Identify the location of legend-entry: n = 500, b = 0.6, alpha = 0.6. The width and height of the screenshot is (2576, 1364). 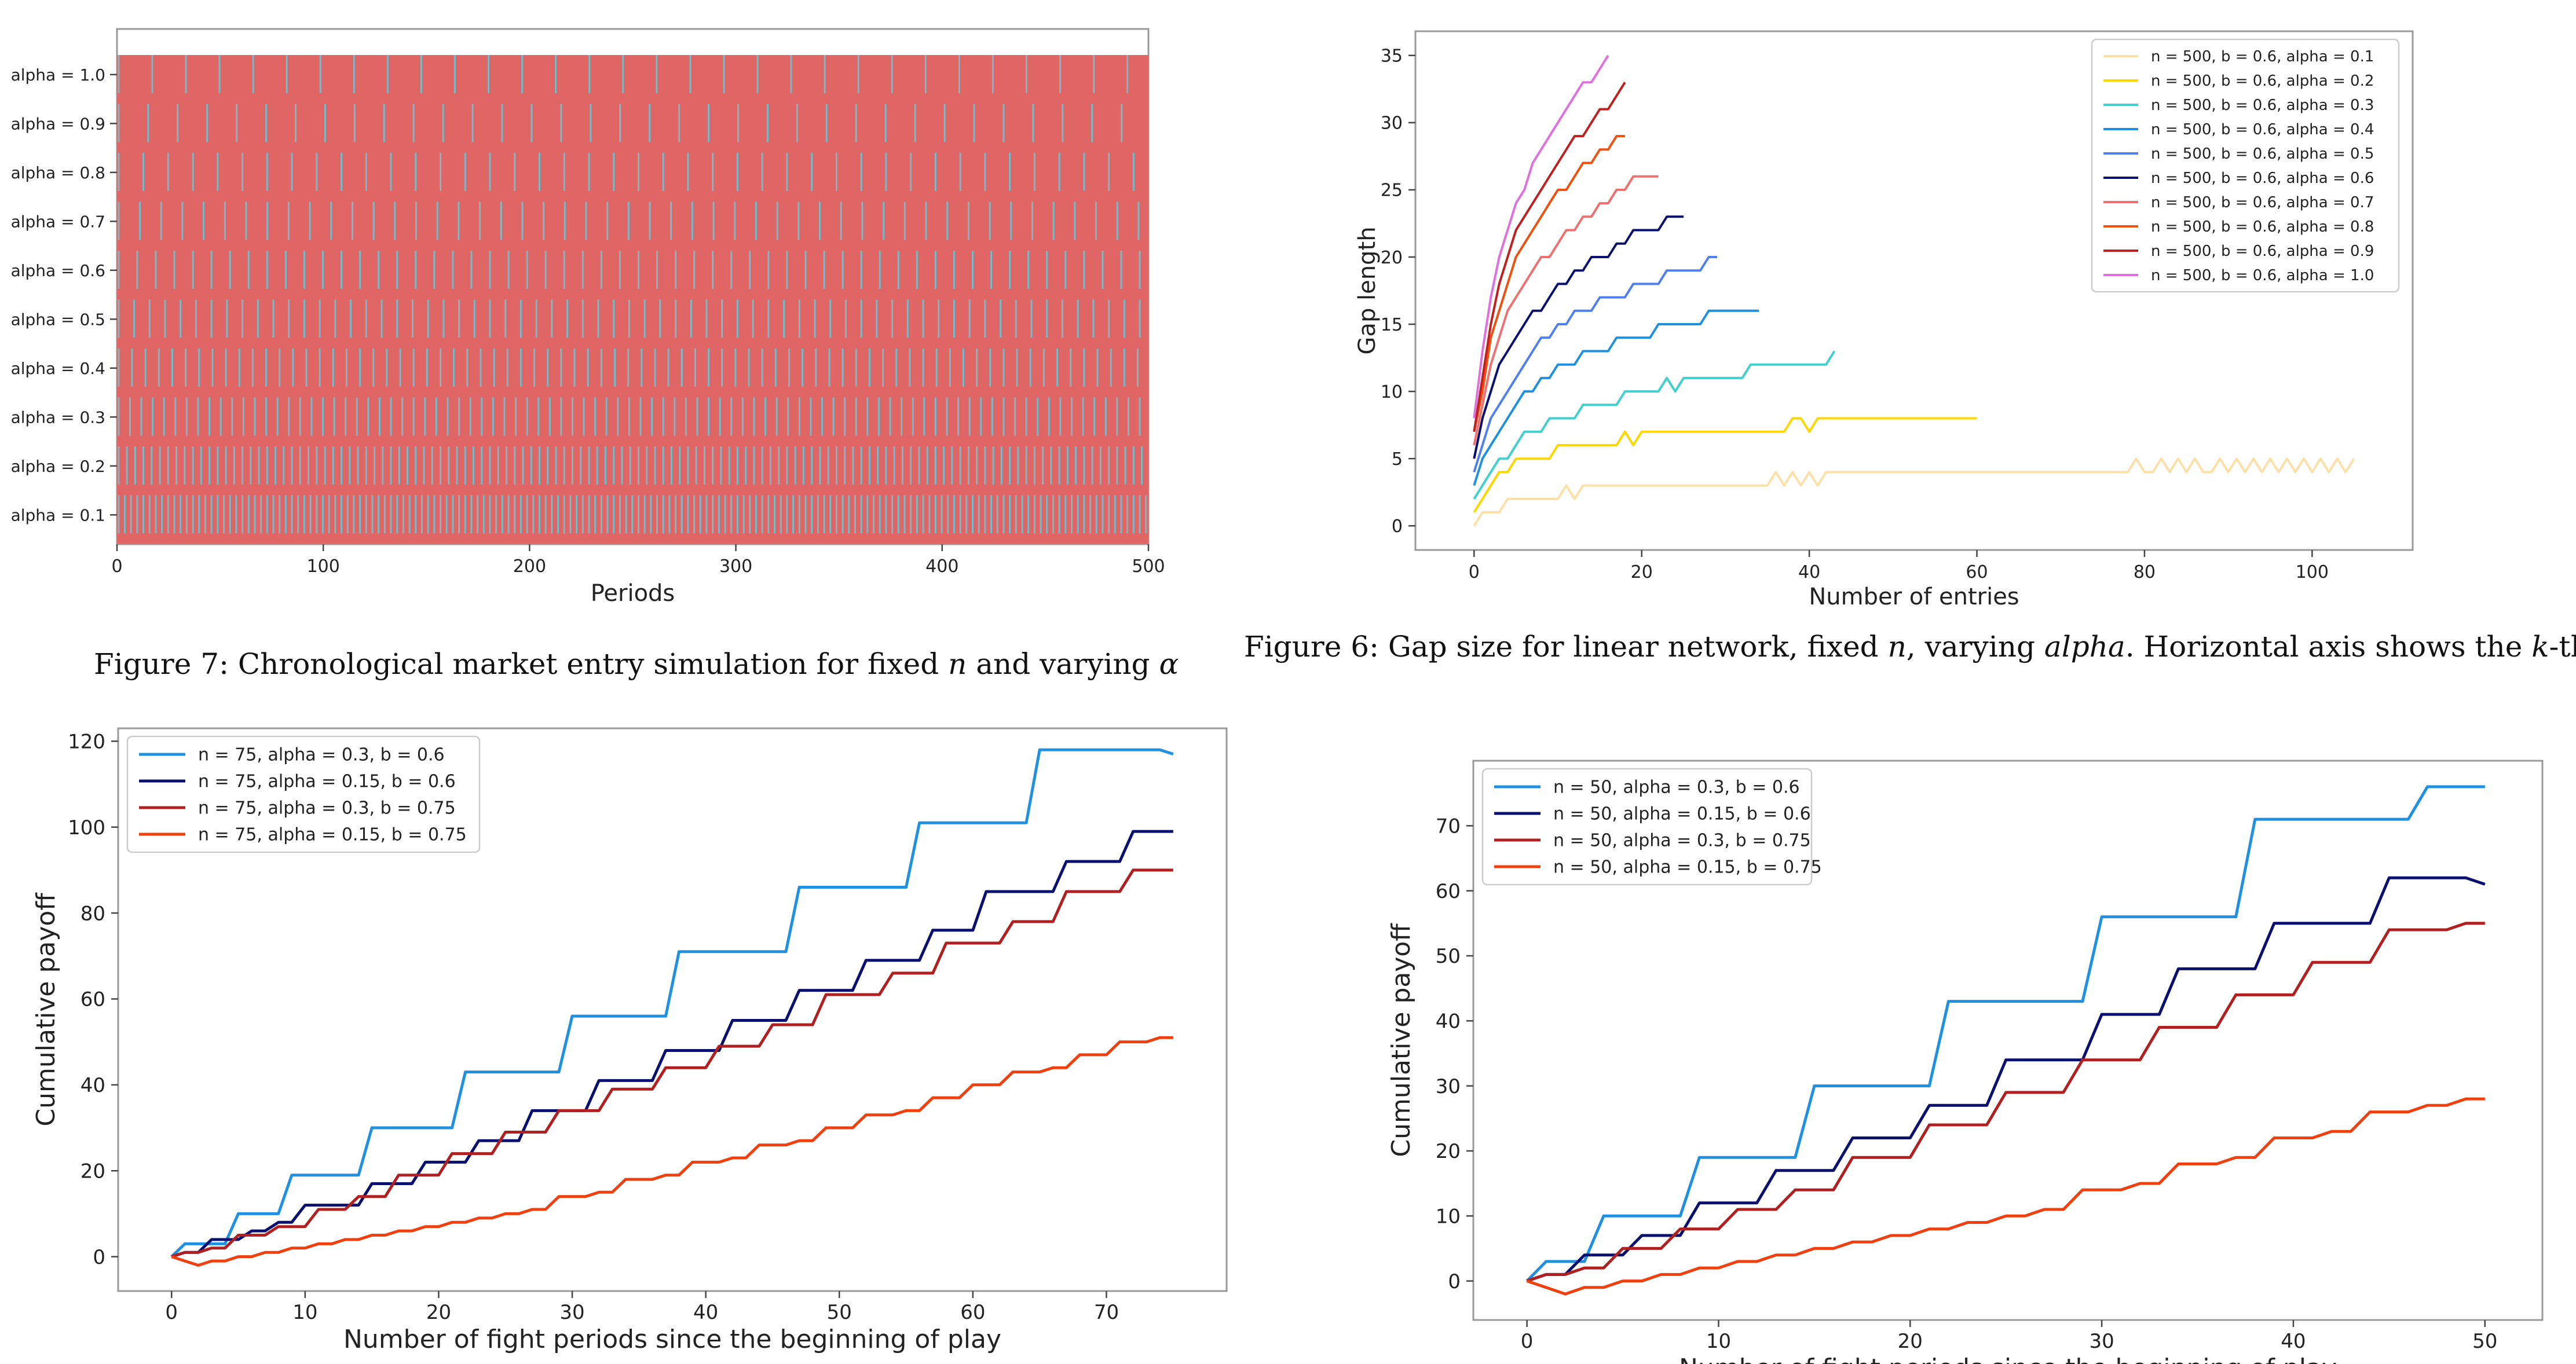
(2262, 178).